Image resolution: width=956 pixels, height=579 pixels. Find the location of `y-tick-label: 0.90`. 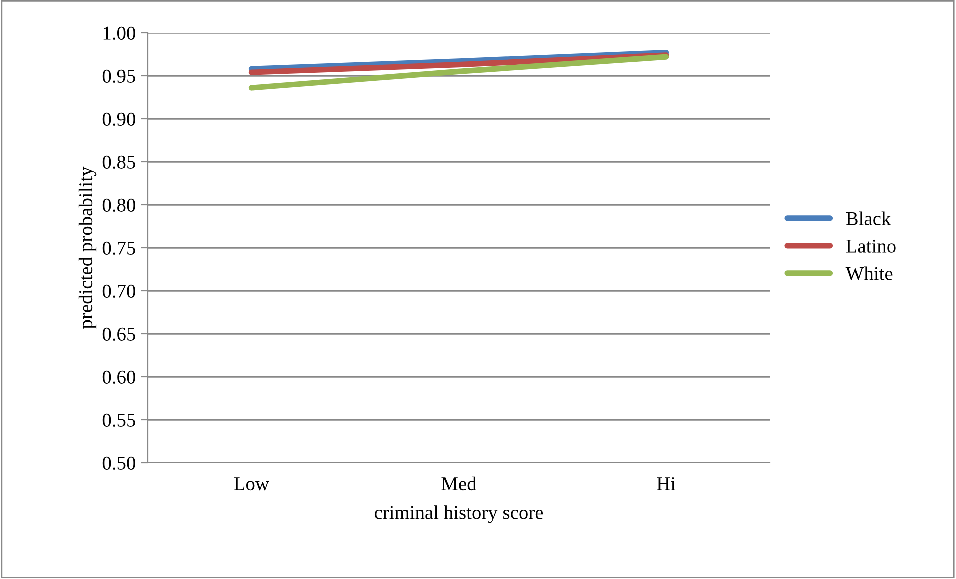

y-tick-label: 0.90 is located at coordinates (119, 119).